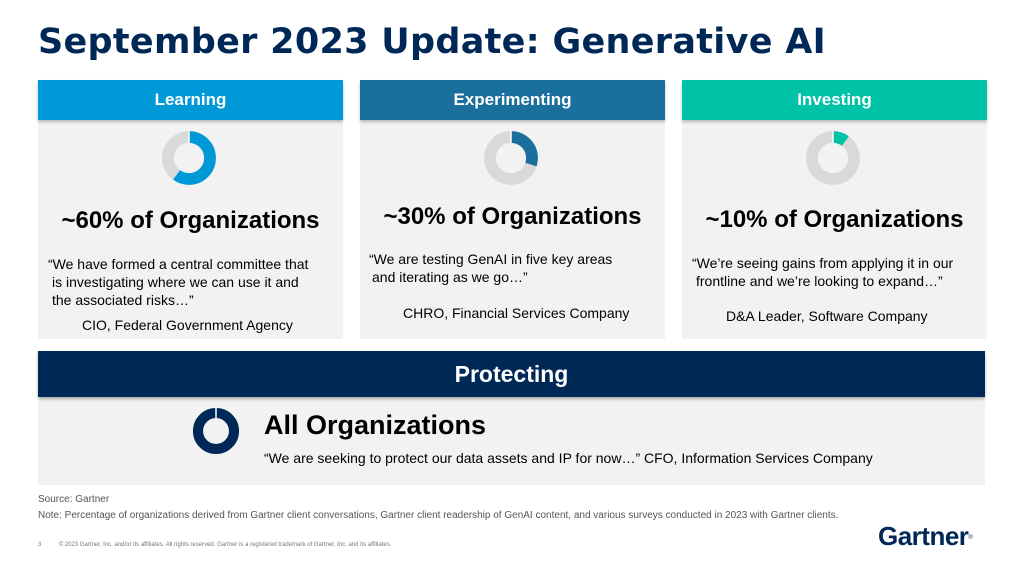 This screenshot has width=1024, height=576. Describe the element at coordinates (970, 538) in the screenshot. I see `registered-mark: ®` at that location.